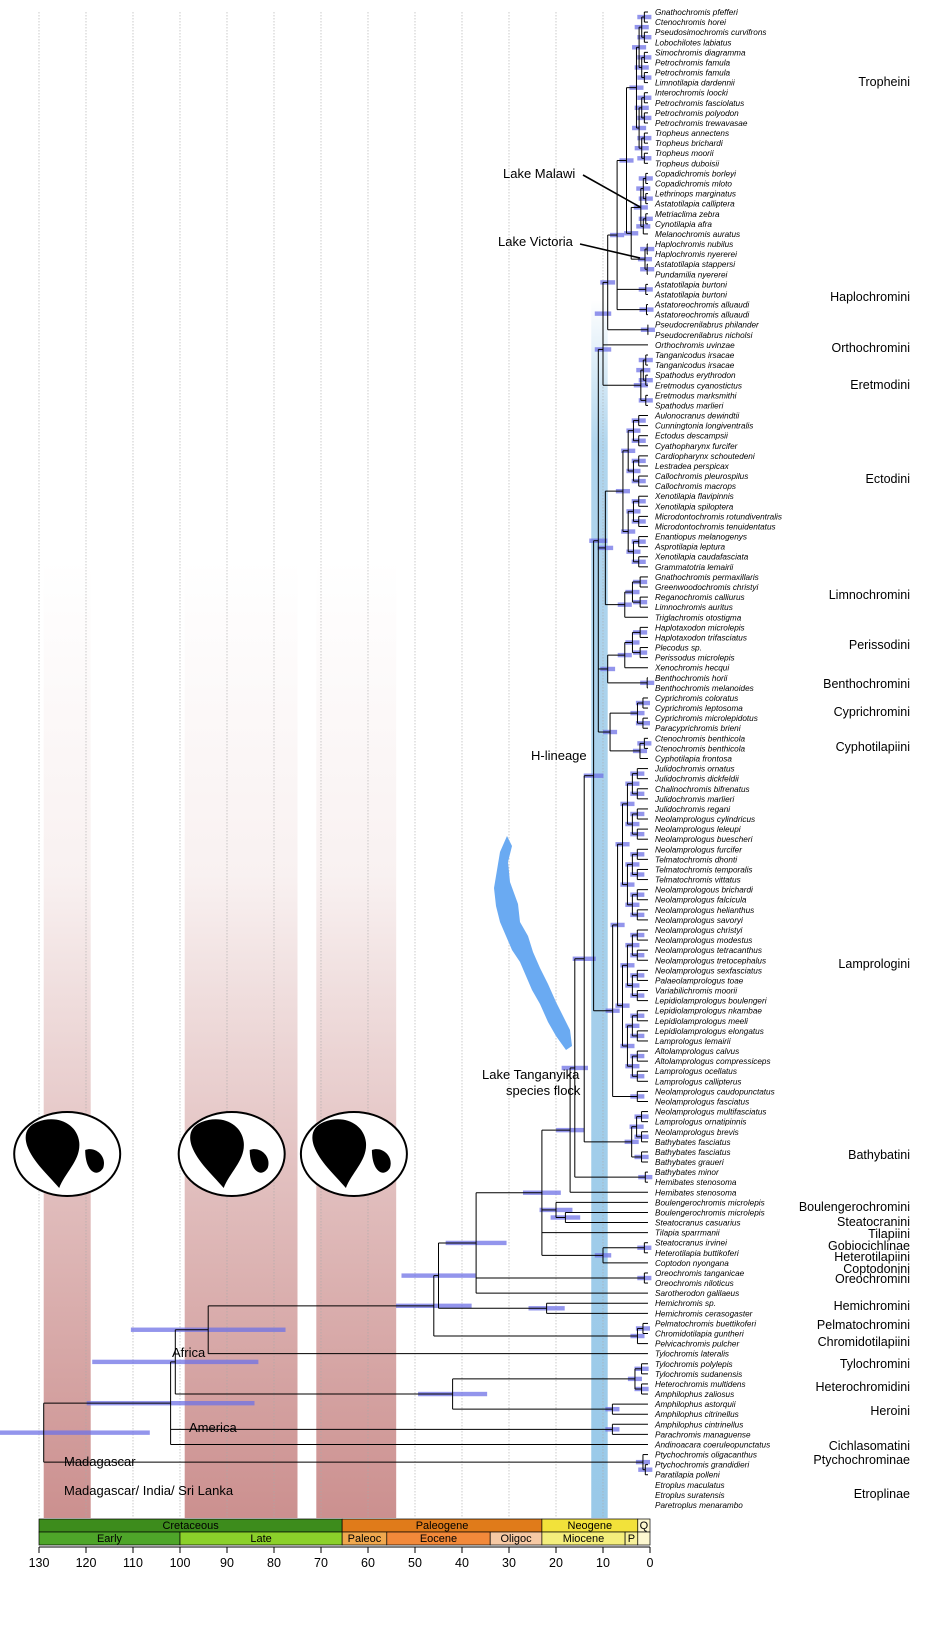  Describe the element at coordinates (706, 587) in the screenshot. I see `taxon-label: Greenwoodochromis christyi` at that location.